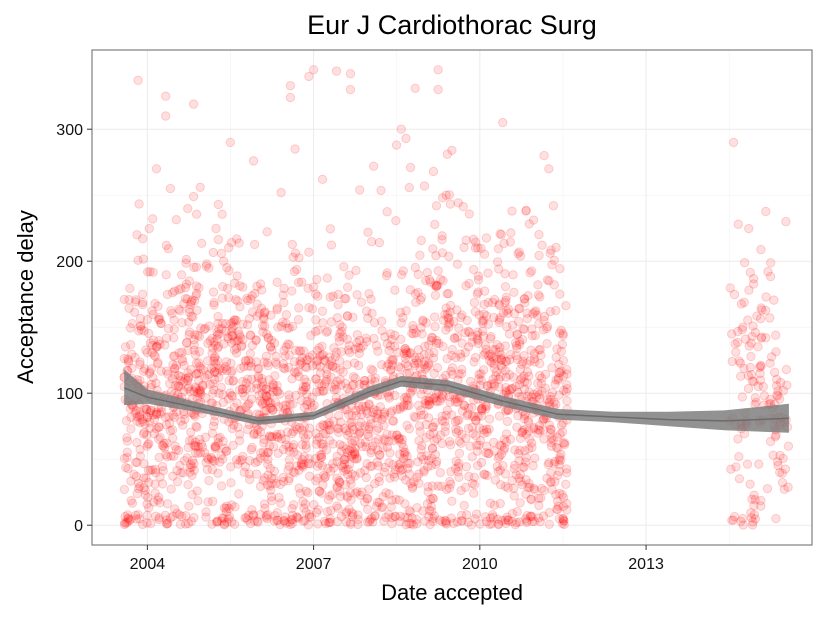 This screenshot has height=618, width=825. Describe the element at coordinates (69, 130) in the screenshot. I see `y-tick-label: 300` at that location.